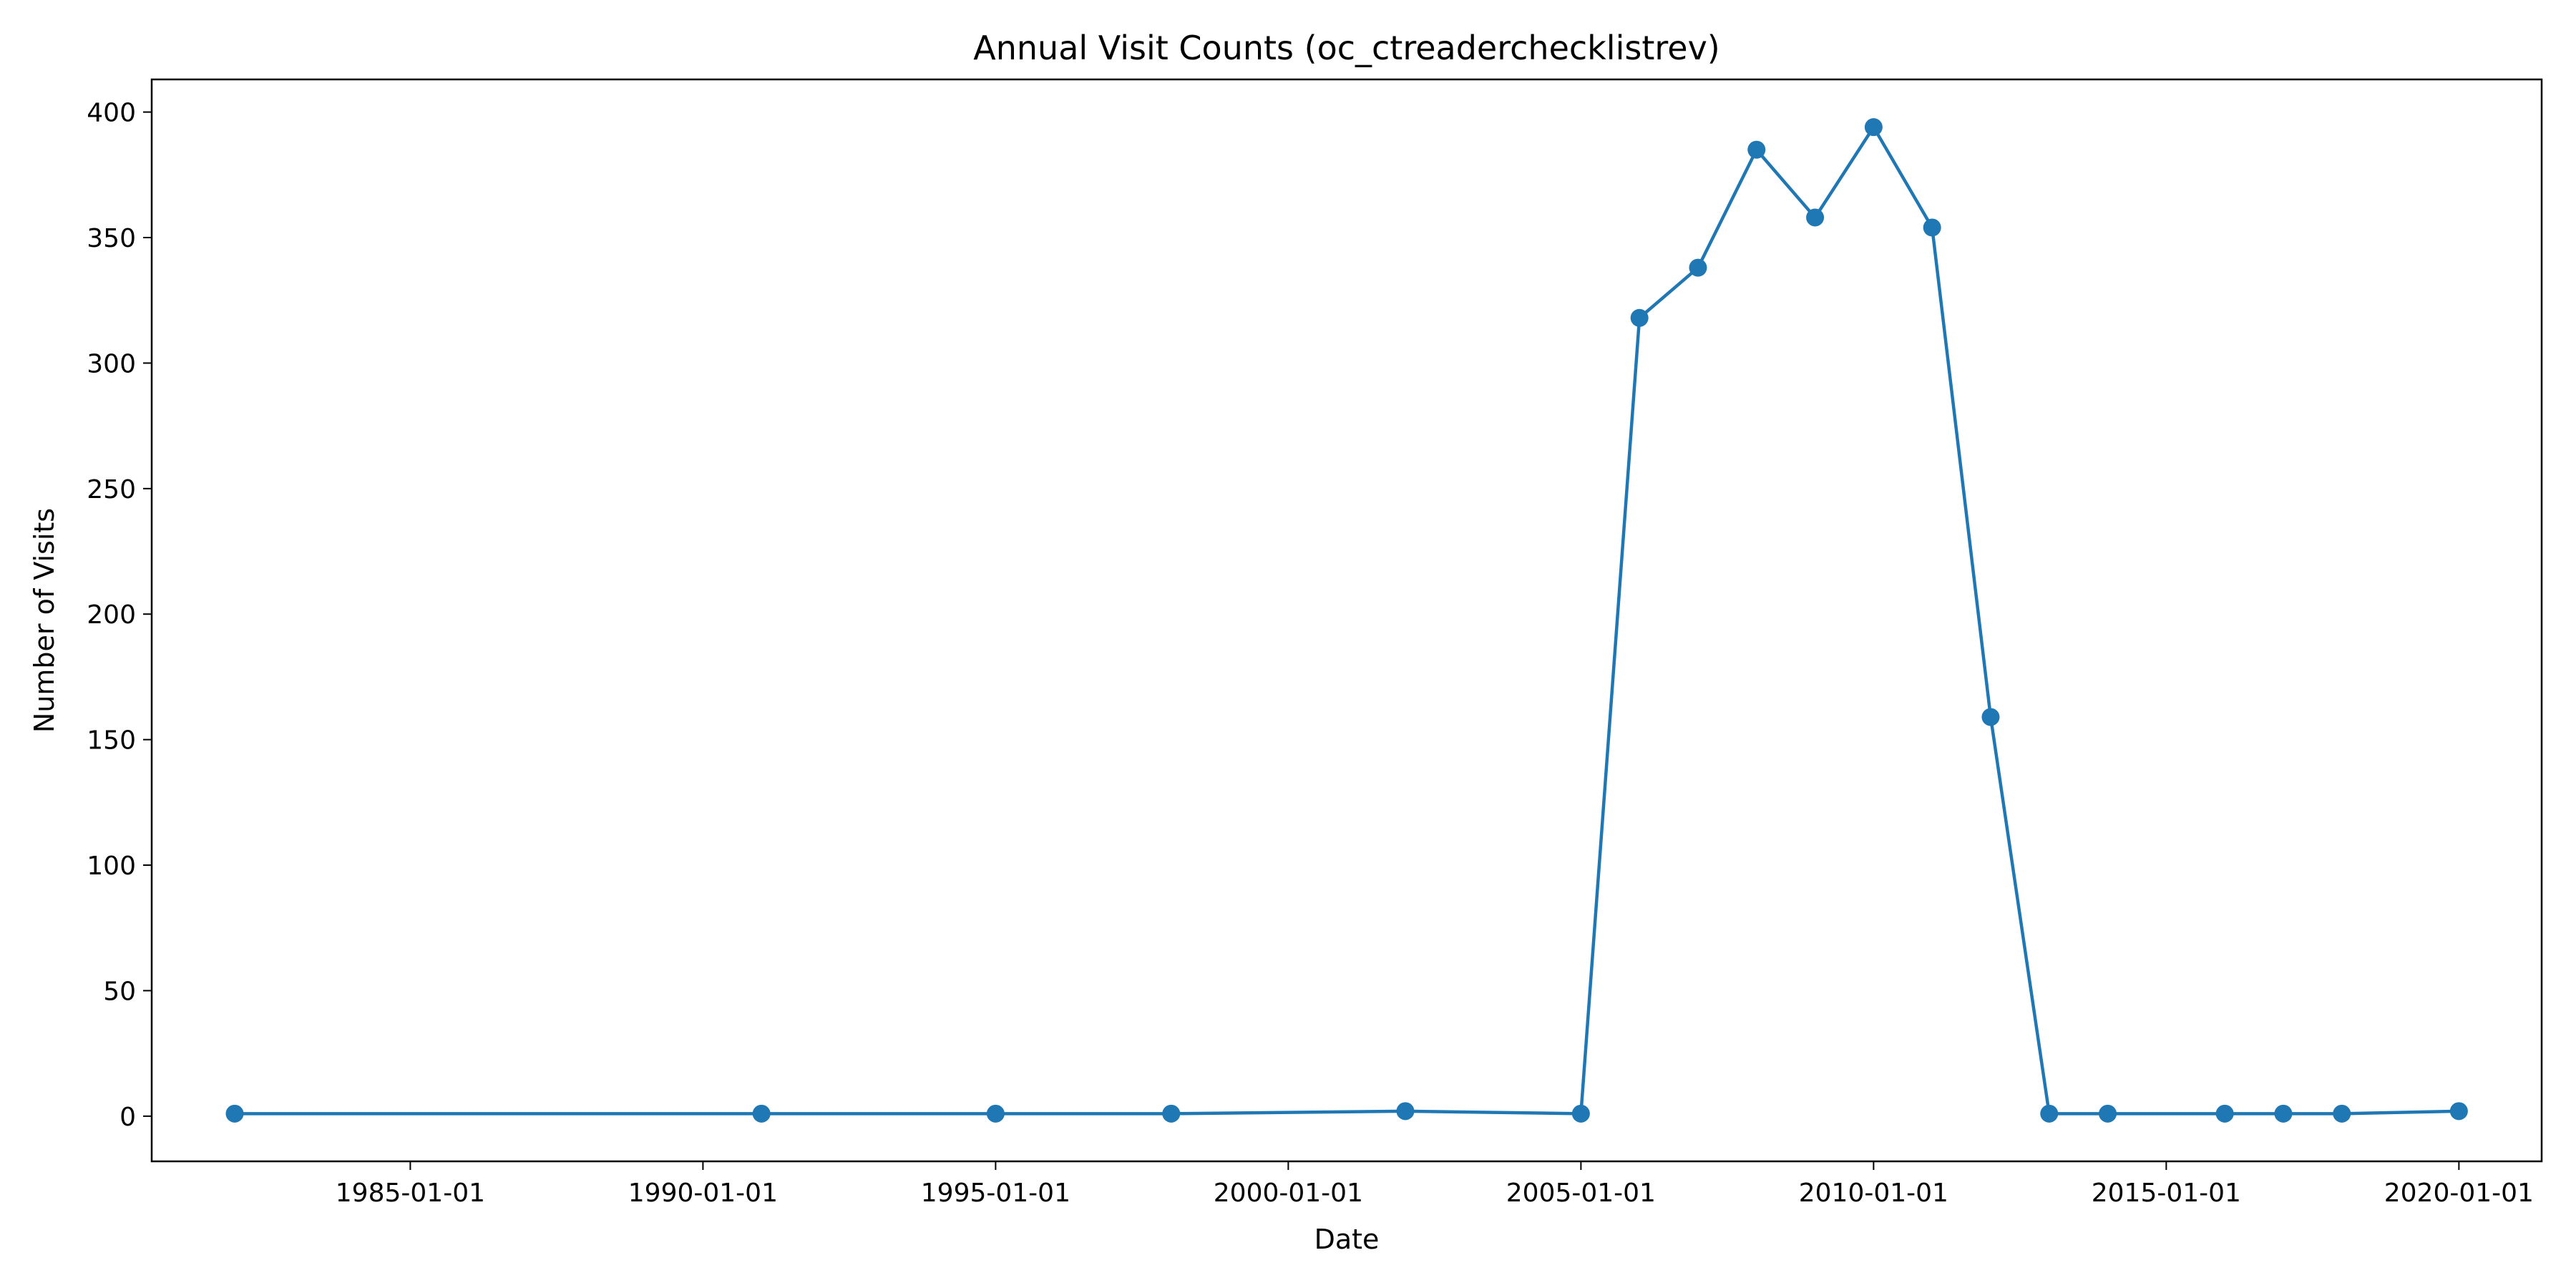  Describe the element at coordinates (111, 113) in the screenshot. I see `y-tick-label: 400` at that location.